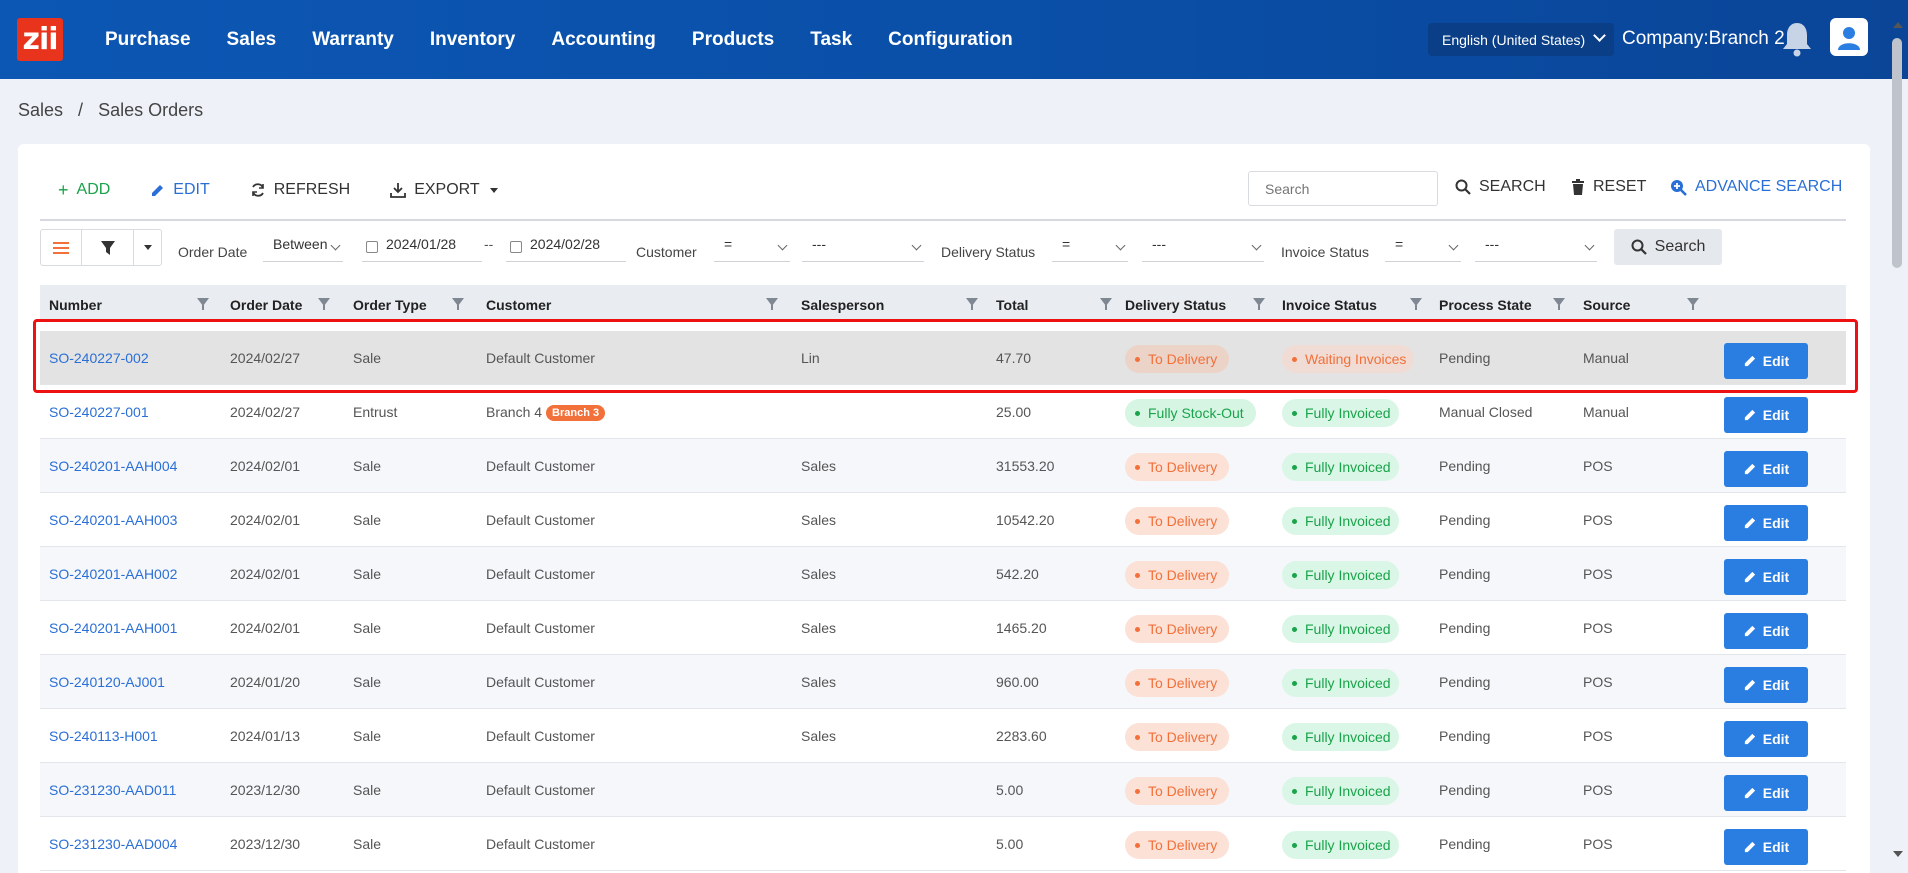 Image resolution: width=1908 pixels, height=873 pixels. I want to click on order-number-link: SO-240201-AAH003, so click(113, 520).